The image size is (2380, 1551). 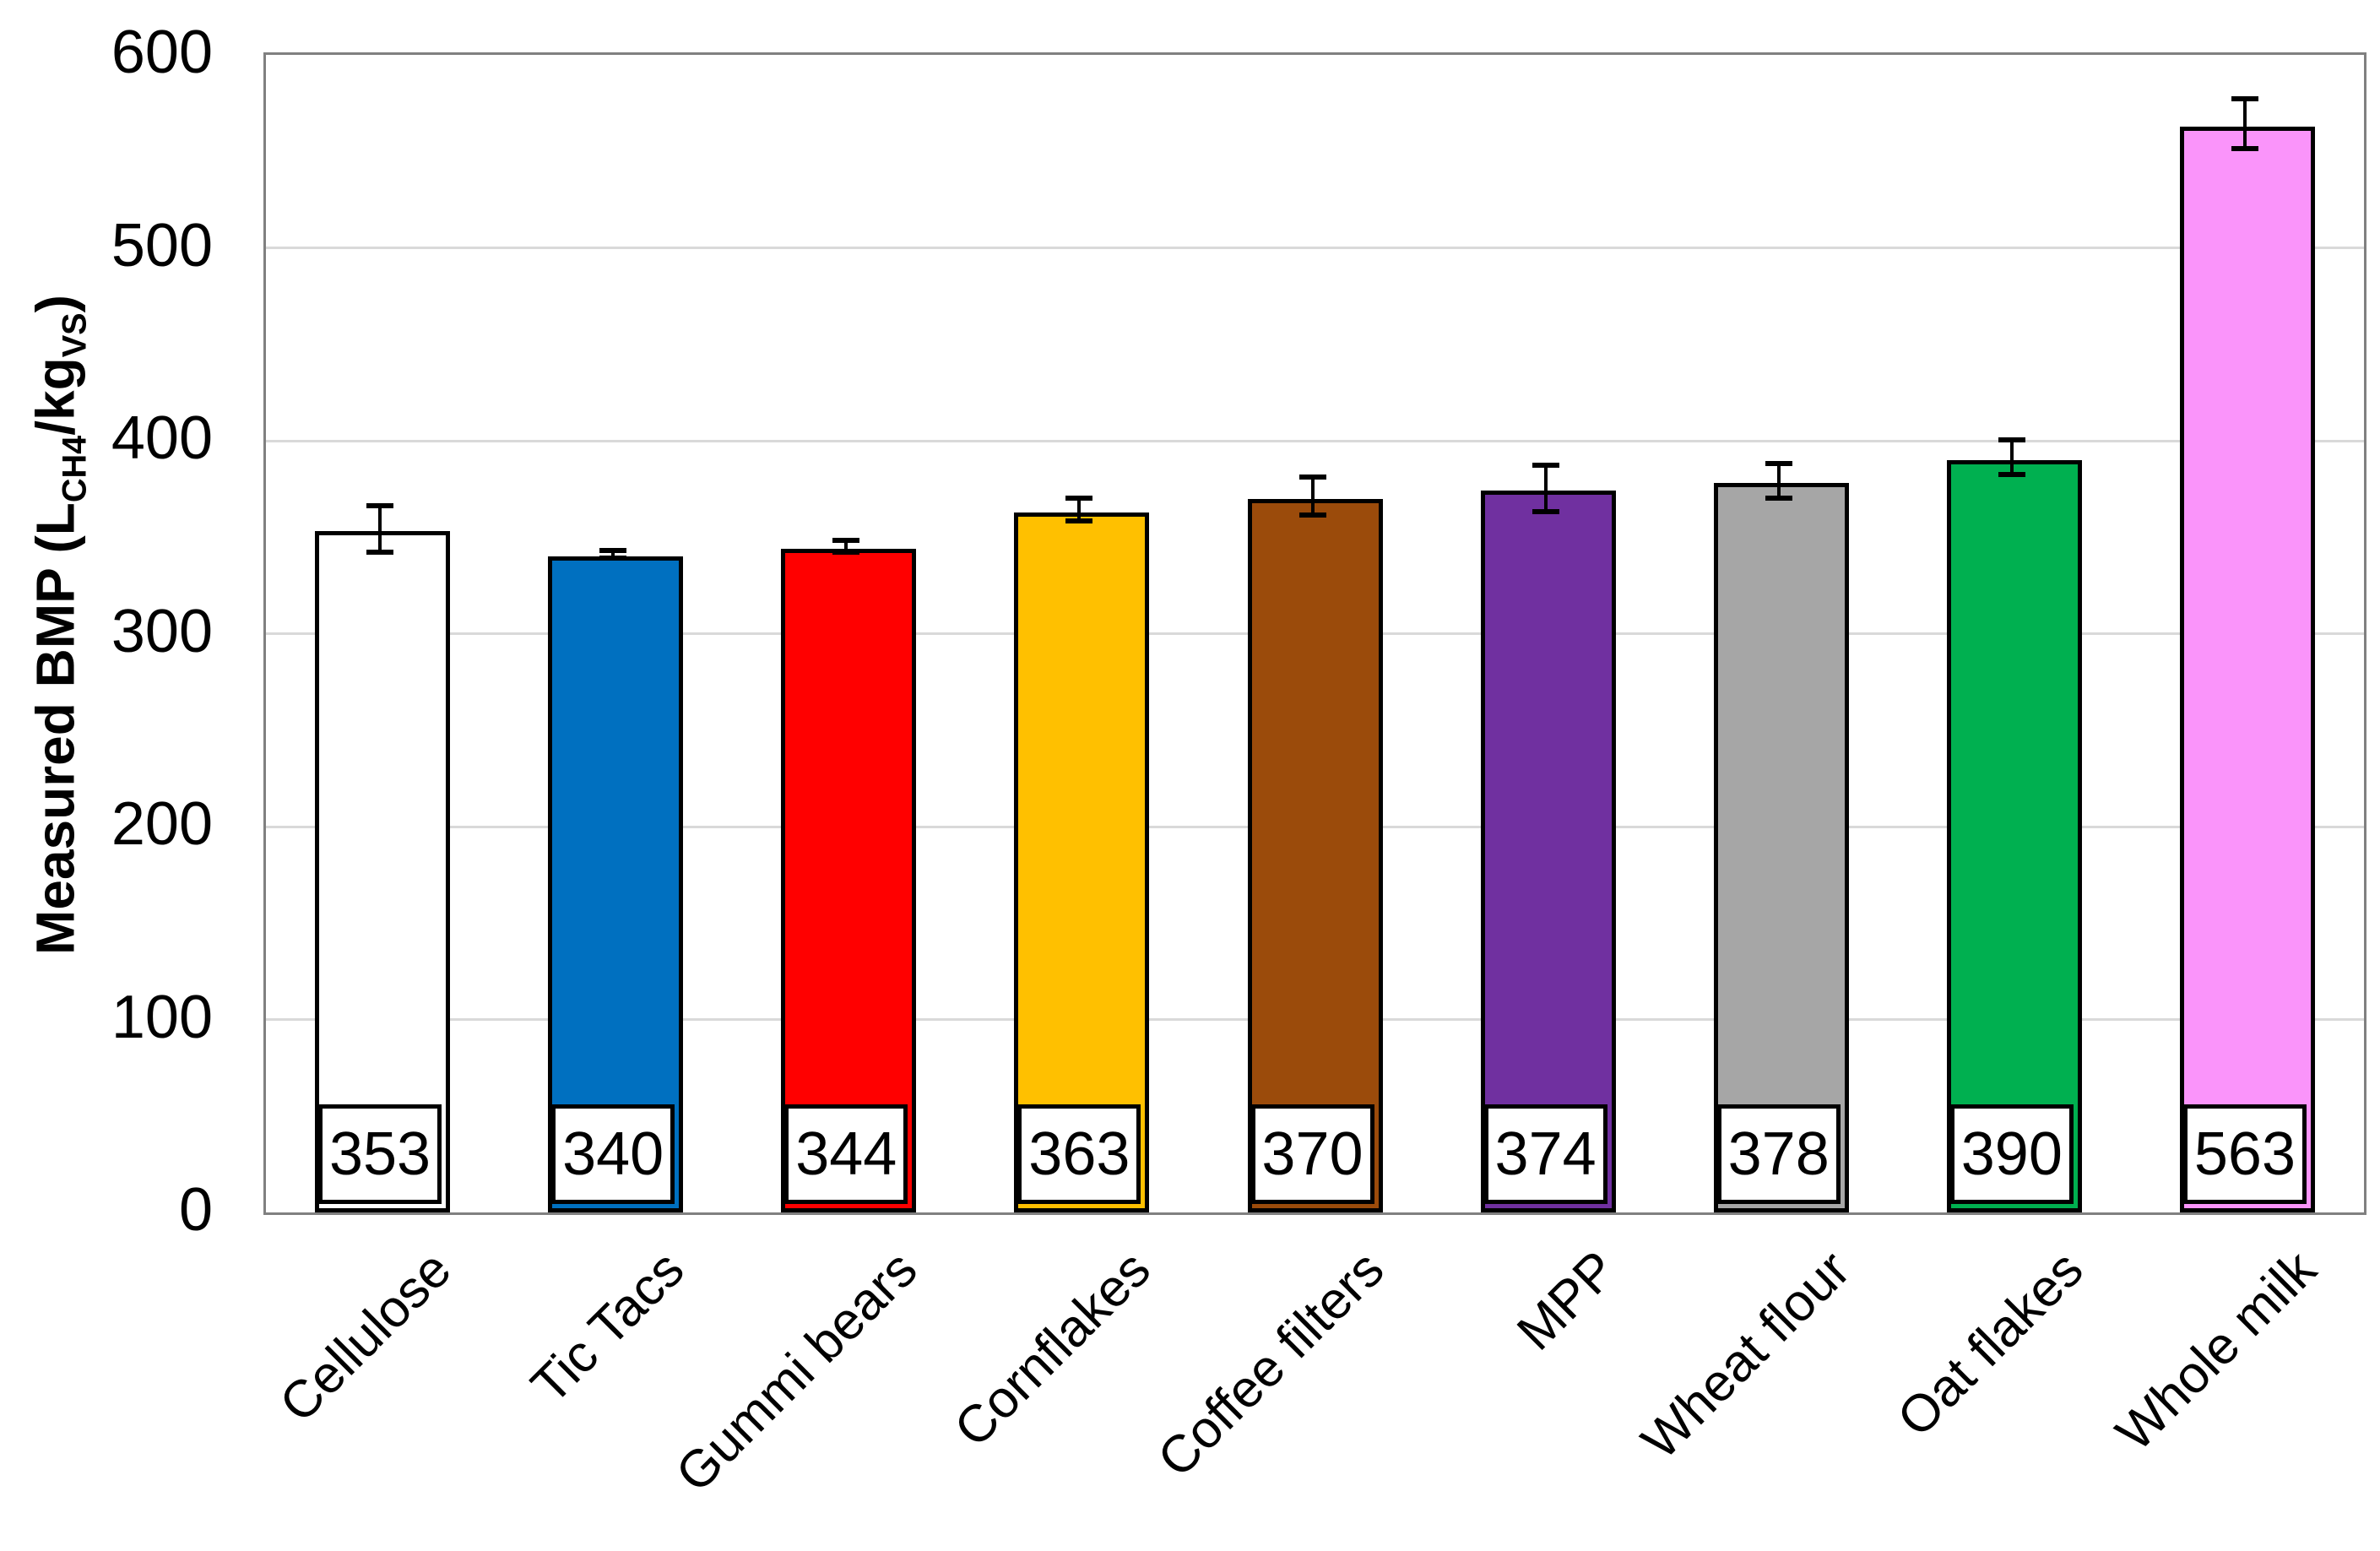 I want to click on bar-gummi-bears, so click(x=849, y=880).